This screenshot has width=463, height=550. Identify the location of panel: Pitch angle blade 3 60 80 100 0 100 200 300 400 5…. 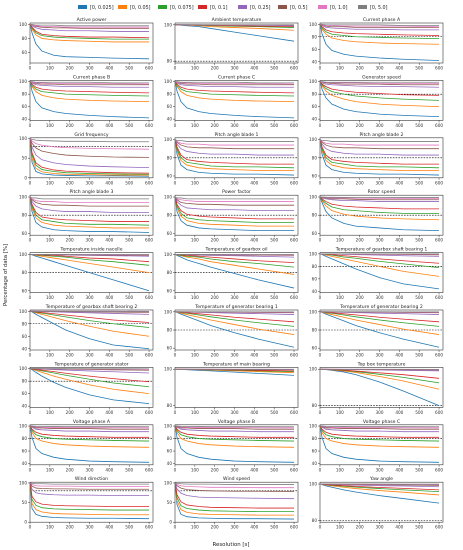
(86, 216).